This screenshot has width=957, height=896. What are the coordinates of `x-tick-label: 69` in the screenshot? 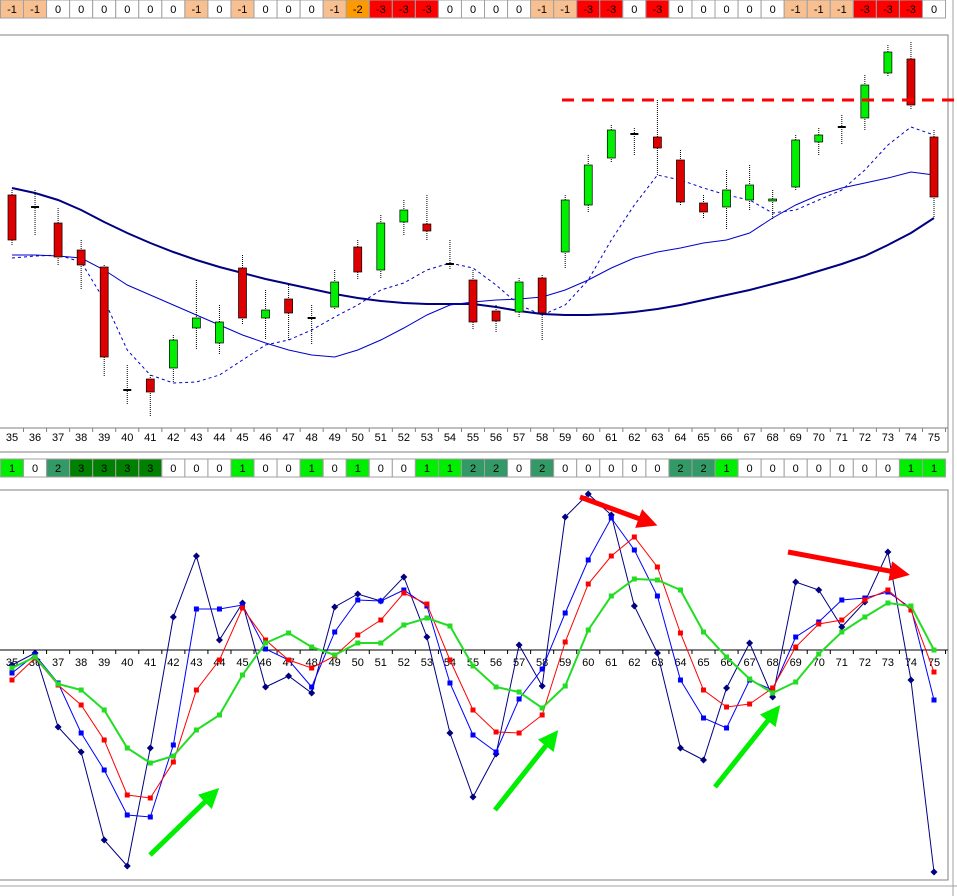 It's located at (796, 438).